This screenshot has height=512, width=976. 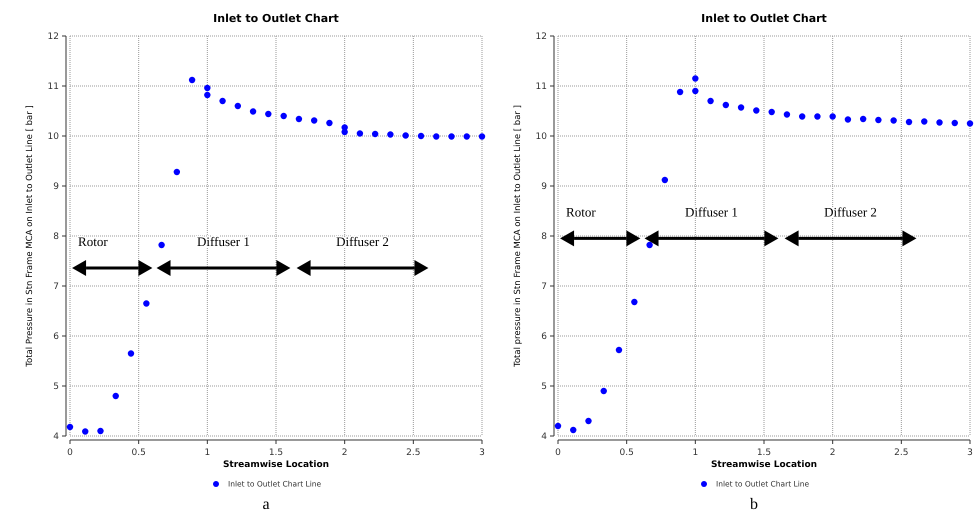 What do you see at coordinates (833, 453) in the screenshot?
I see `x-tick-label: 2` at bounding box center [833, 453].